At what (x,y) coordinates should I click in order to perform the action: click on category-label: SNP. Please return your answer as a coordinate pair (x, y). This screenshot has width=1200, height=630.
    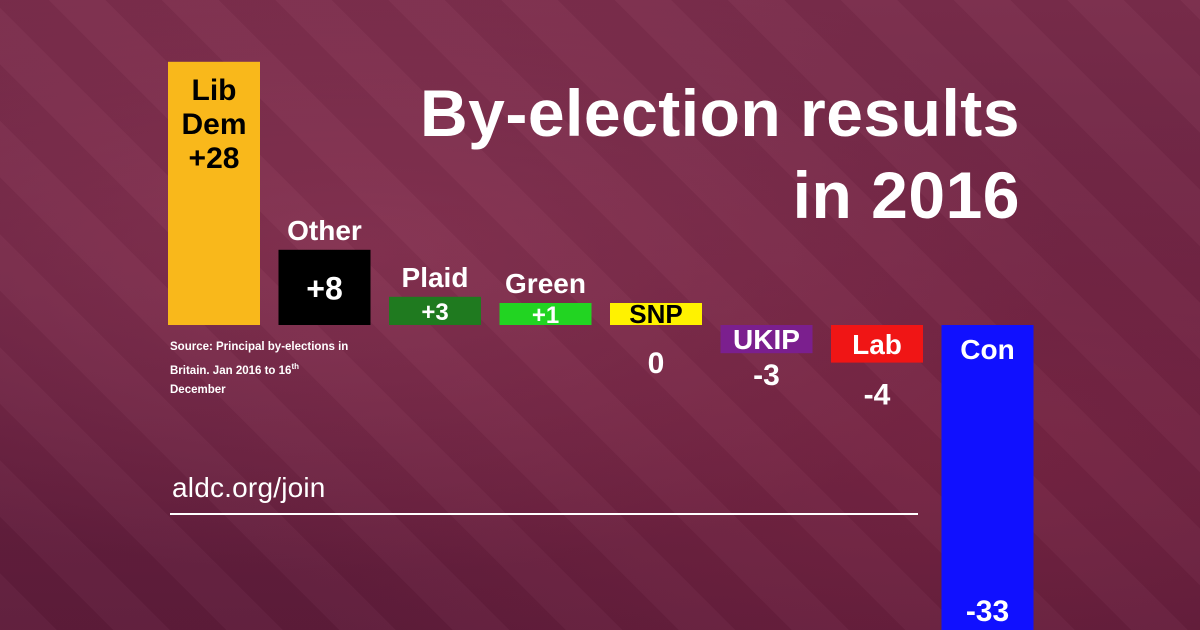
    Looking at the image, I should click on (655, 314).